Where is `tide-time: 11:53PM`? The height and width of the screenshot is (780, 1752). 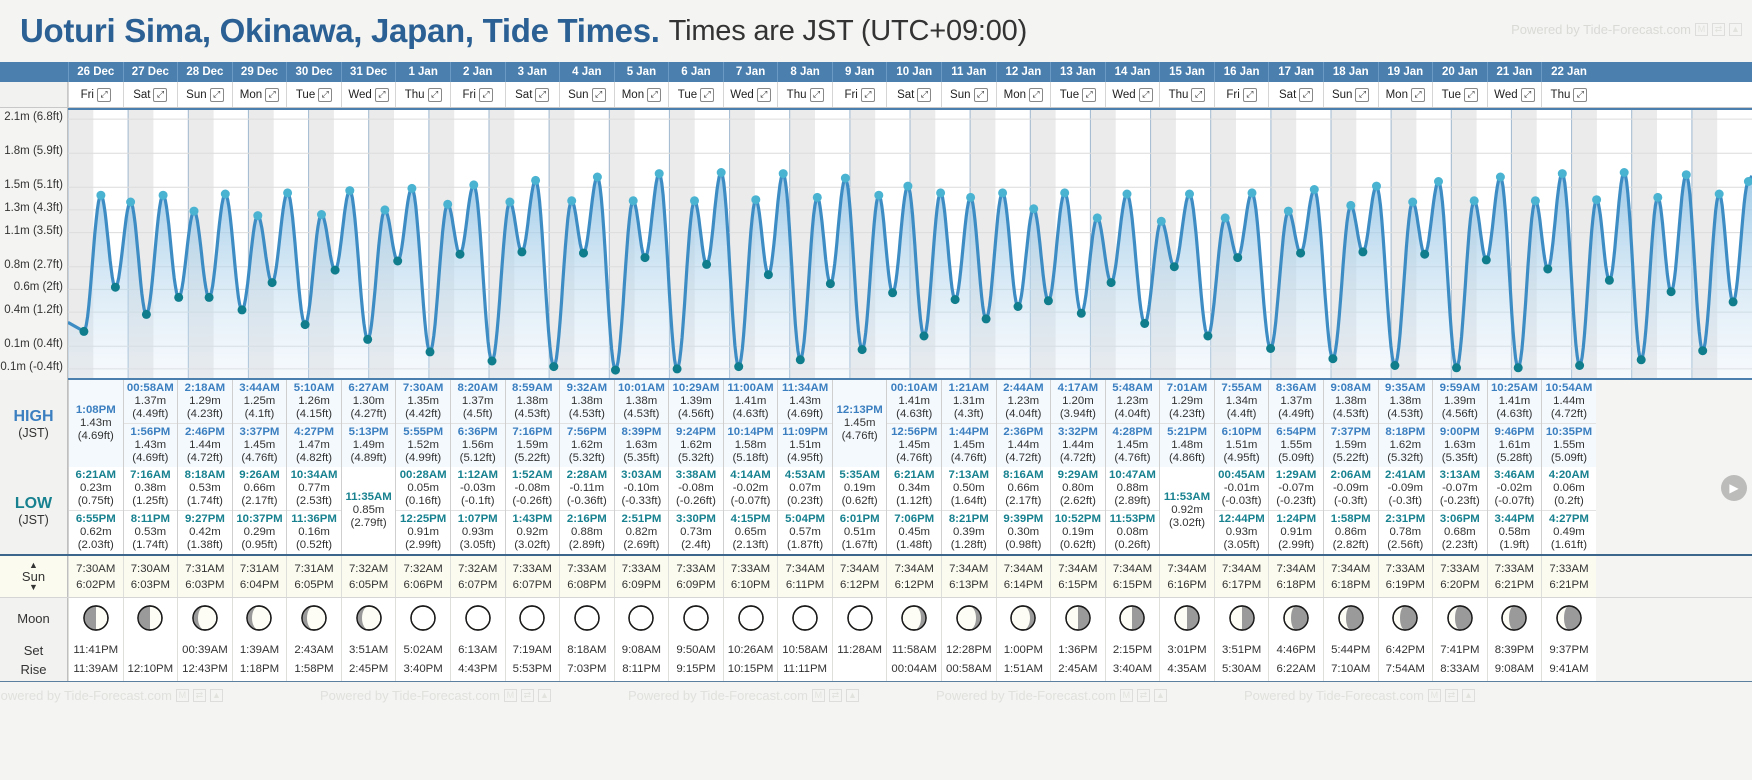
tide-time: 11:53PM is located at coordinates (1132, 519).